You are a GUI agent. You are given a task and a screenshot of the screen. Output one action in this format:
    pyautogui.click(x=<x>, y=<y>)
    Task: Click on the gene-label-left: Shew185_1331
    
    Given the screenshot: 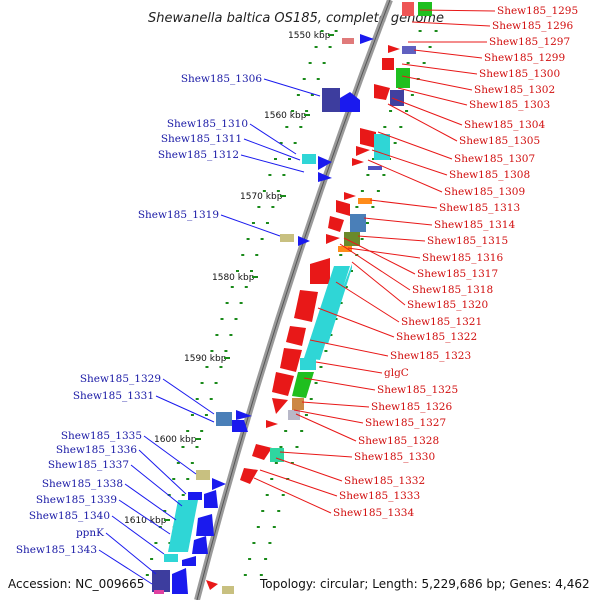 What is the action you would take?
    pyautogui.click(x=113, y=396)
    